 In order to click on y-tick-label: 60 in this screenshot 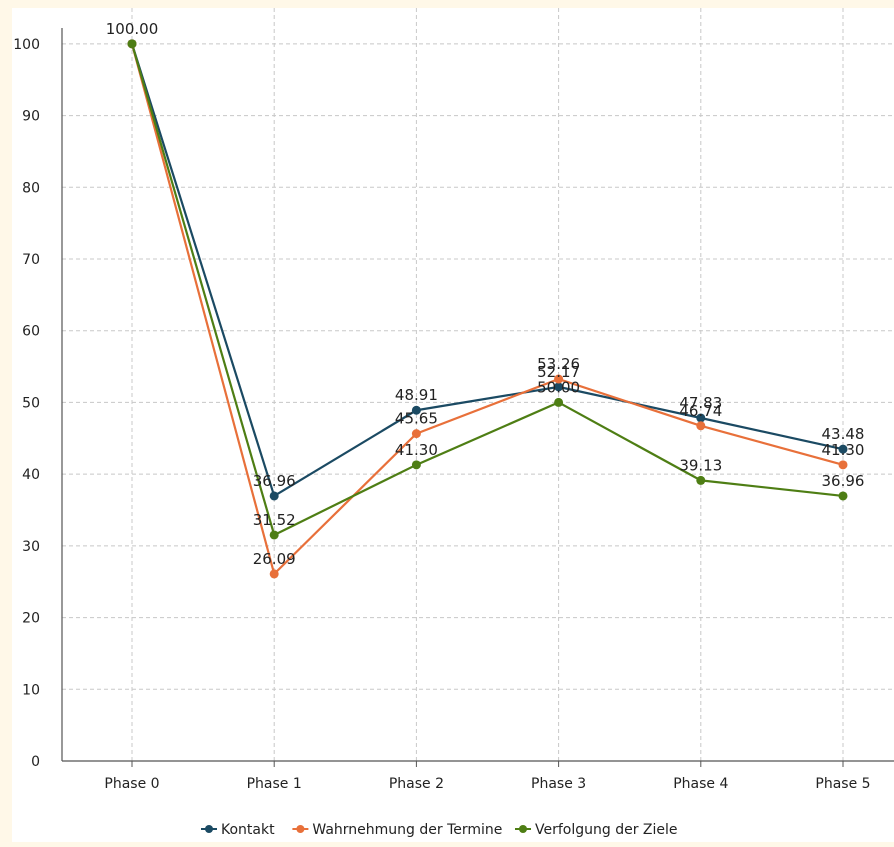, I will do `click(31, 332)`.